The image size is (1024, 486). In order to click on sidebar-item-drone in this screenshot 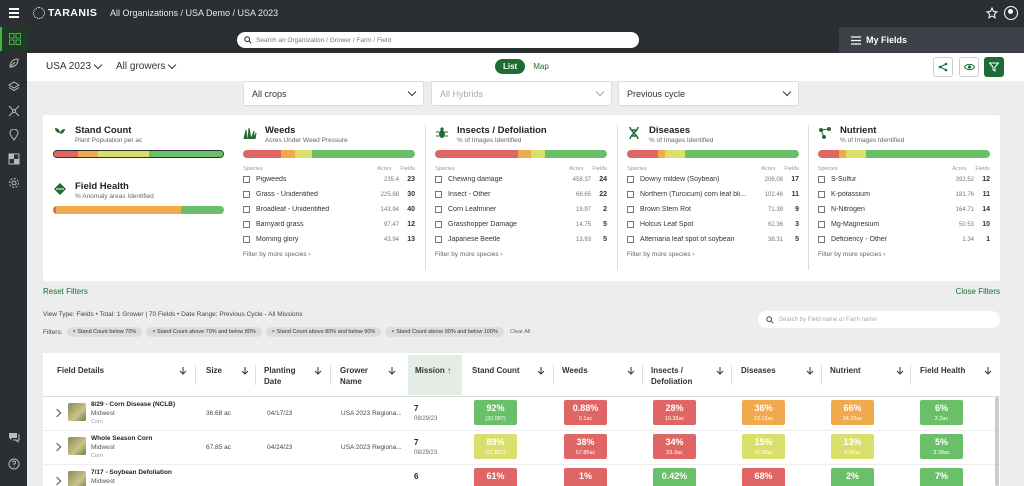, I will do `click(13, 111)`.